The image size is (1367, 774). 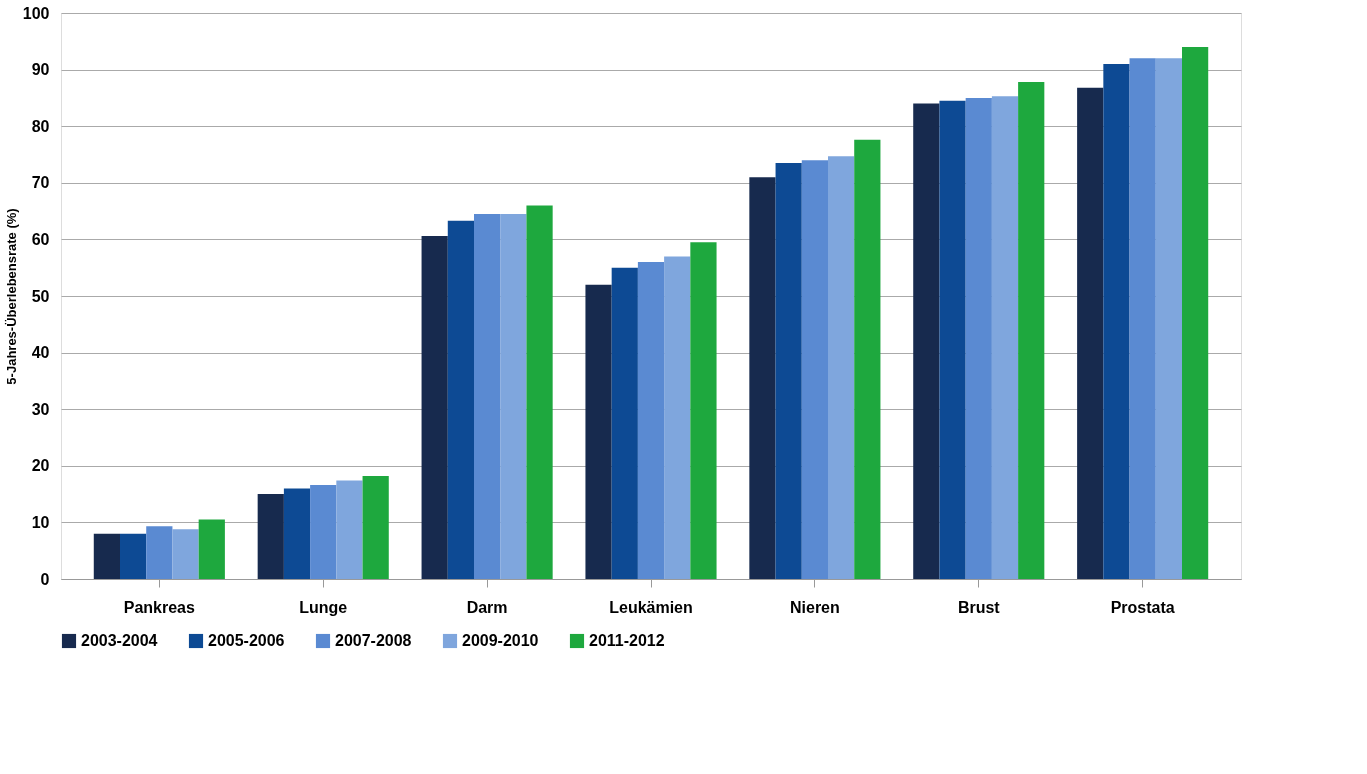 What do you see at coordinates (40, 126) in the screenshot?
I see `y-tick-label: 80` at bounding box center [40, 126].